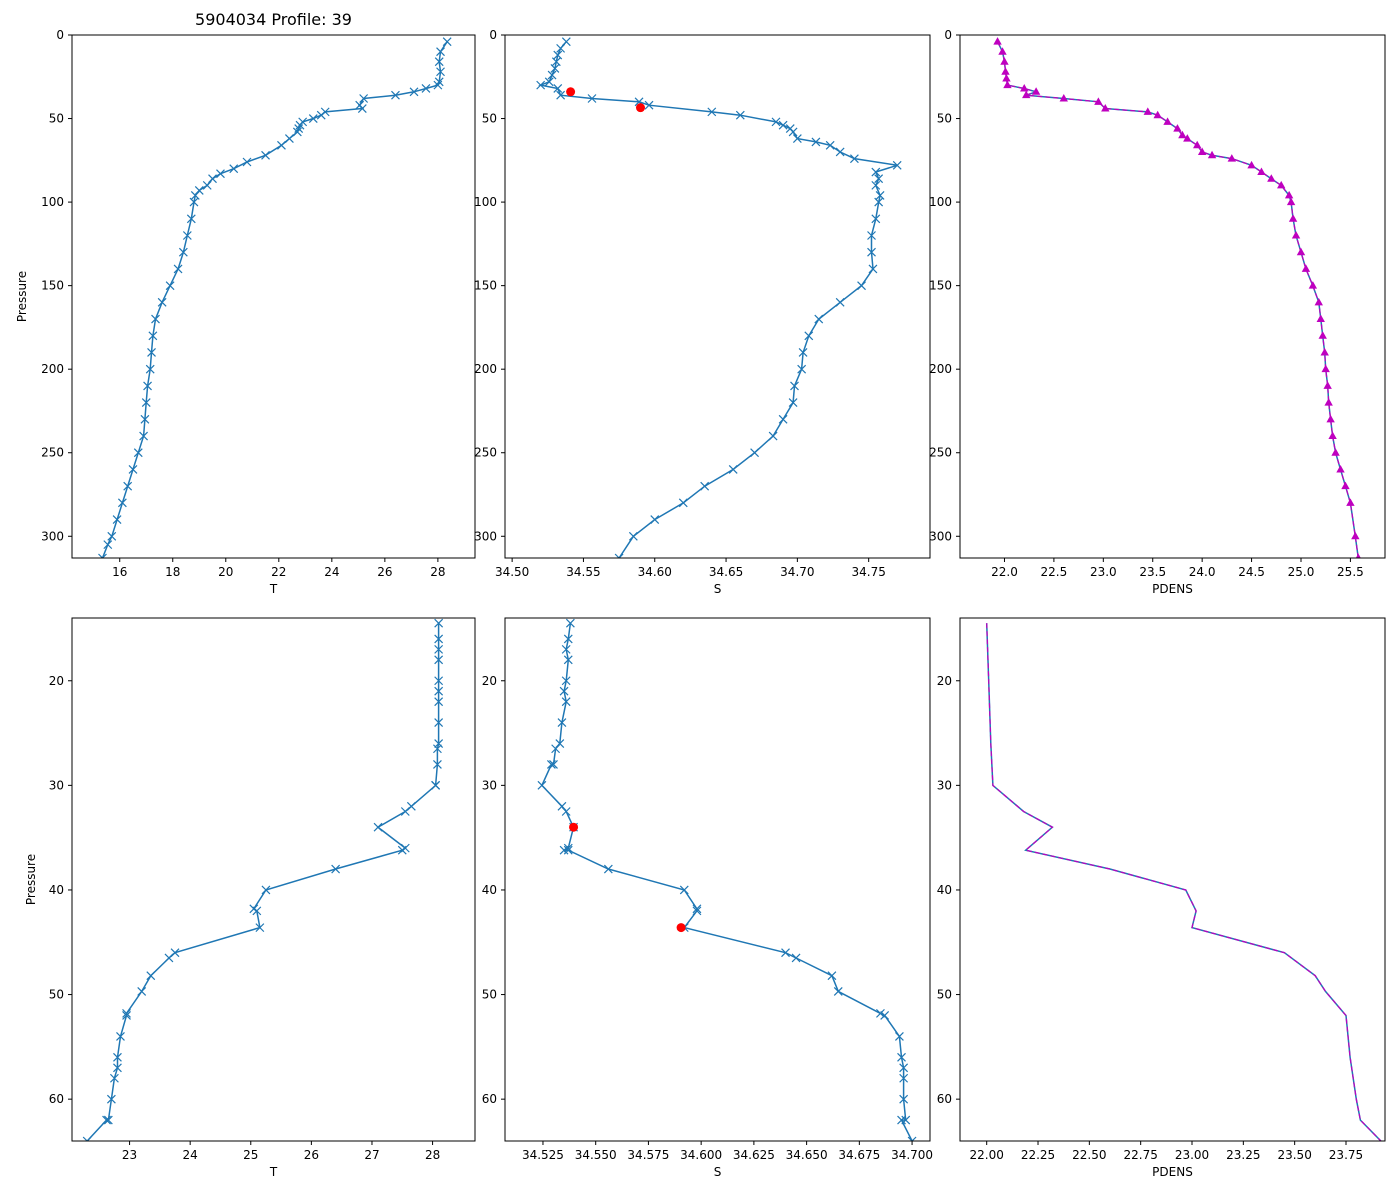  I want to click on flagged-point, so click(571, 92).